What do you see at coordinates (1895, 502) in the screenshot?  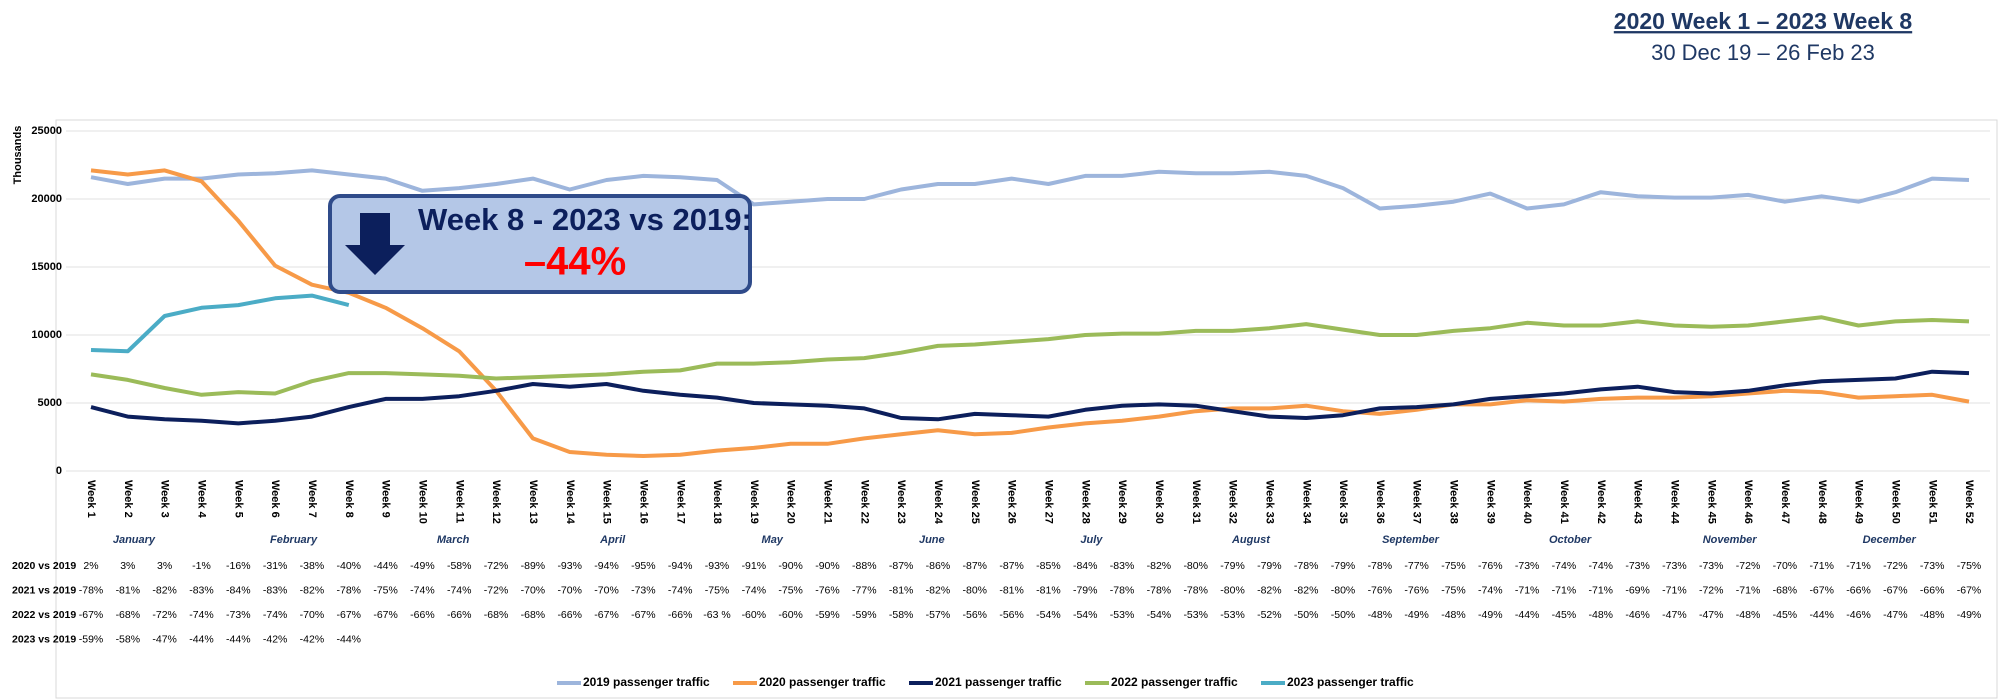 I see `x-tick-label: Week 50` at bounding box center [1895, 502].